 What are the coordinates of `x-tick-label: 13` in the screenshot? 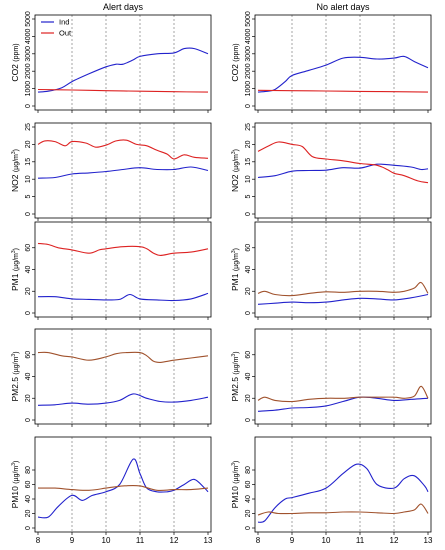 It's located at (208, 540).